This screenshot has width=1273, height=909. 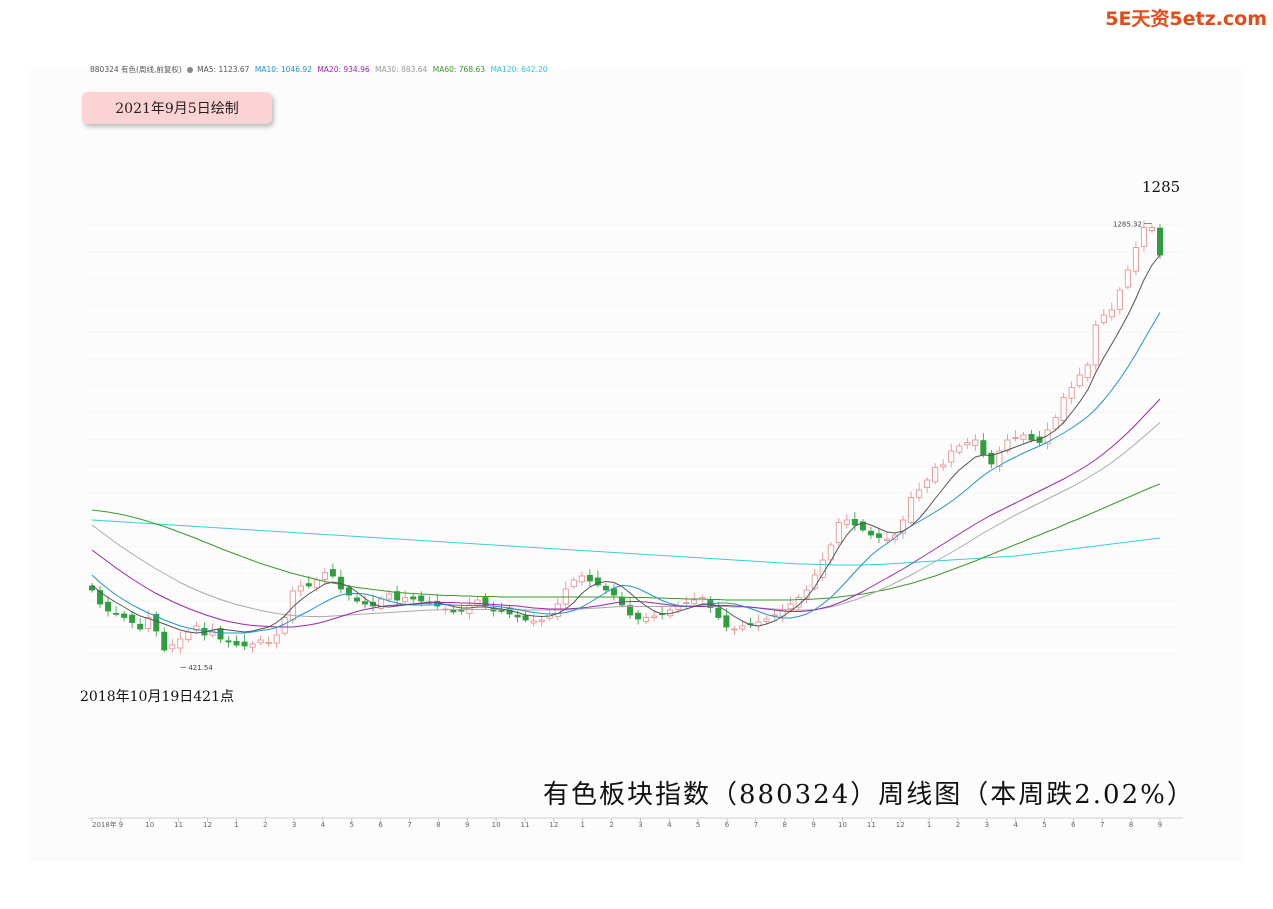 I want to click on legend-ma120: MA120: 642.20, so click(x=519, y=69).